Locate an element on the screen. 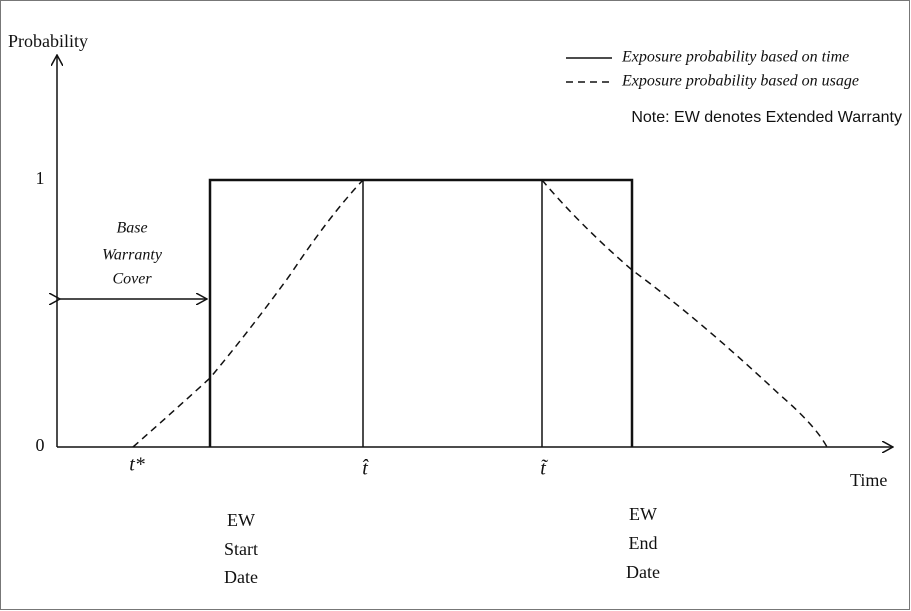 The height and width of the screenshot is (611, 911). y-zero: 0 is located at coordinates (40, 445).